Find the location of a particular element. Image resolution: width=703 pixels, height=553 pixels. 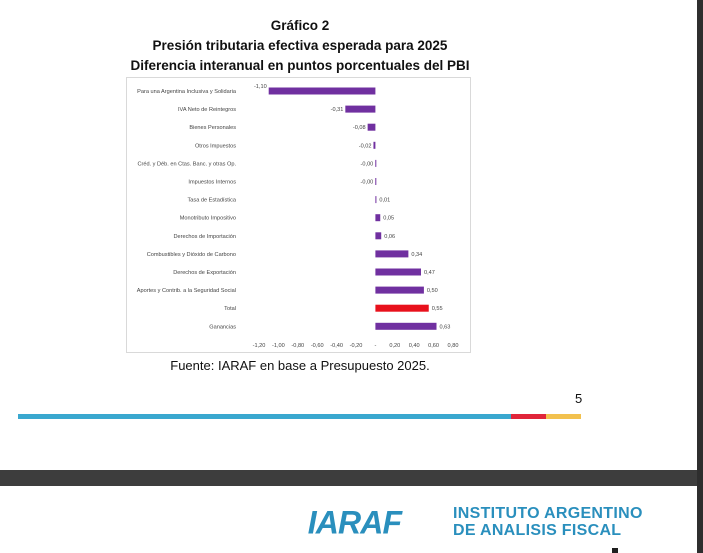

x-tick-label: -1,20 is located at coordinates (259, 346).